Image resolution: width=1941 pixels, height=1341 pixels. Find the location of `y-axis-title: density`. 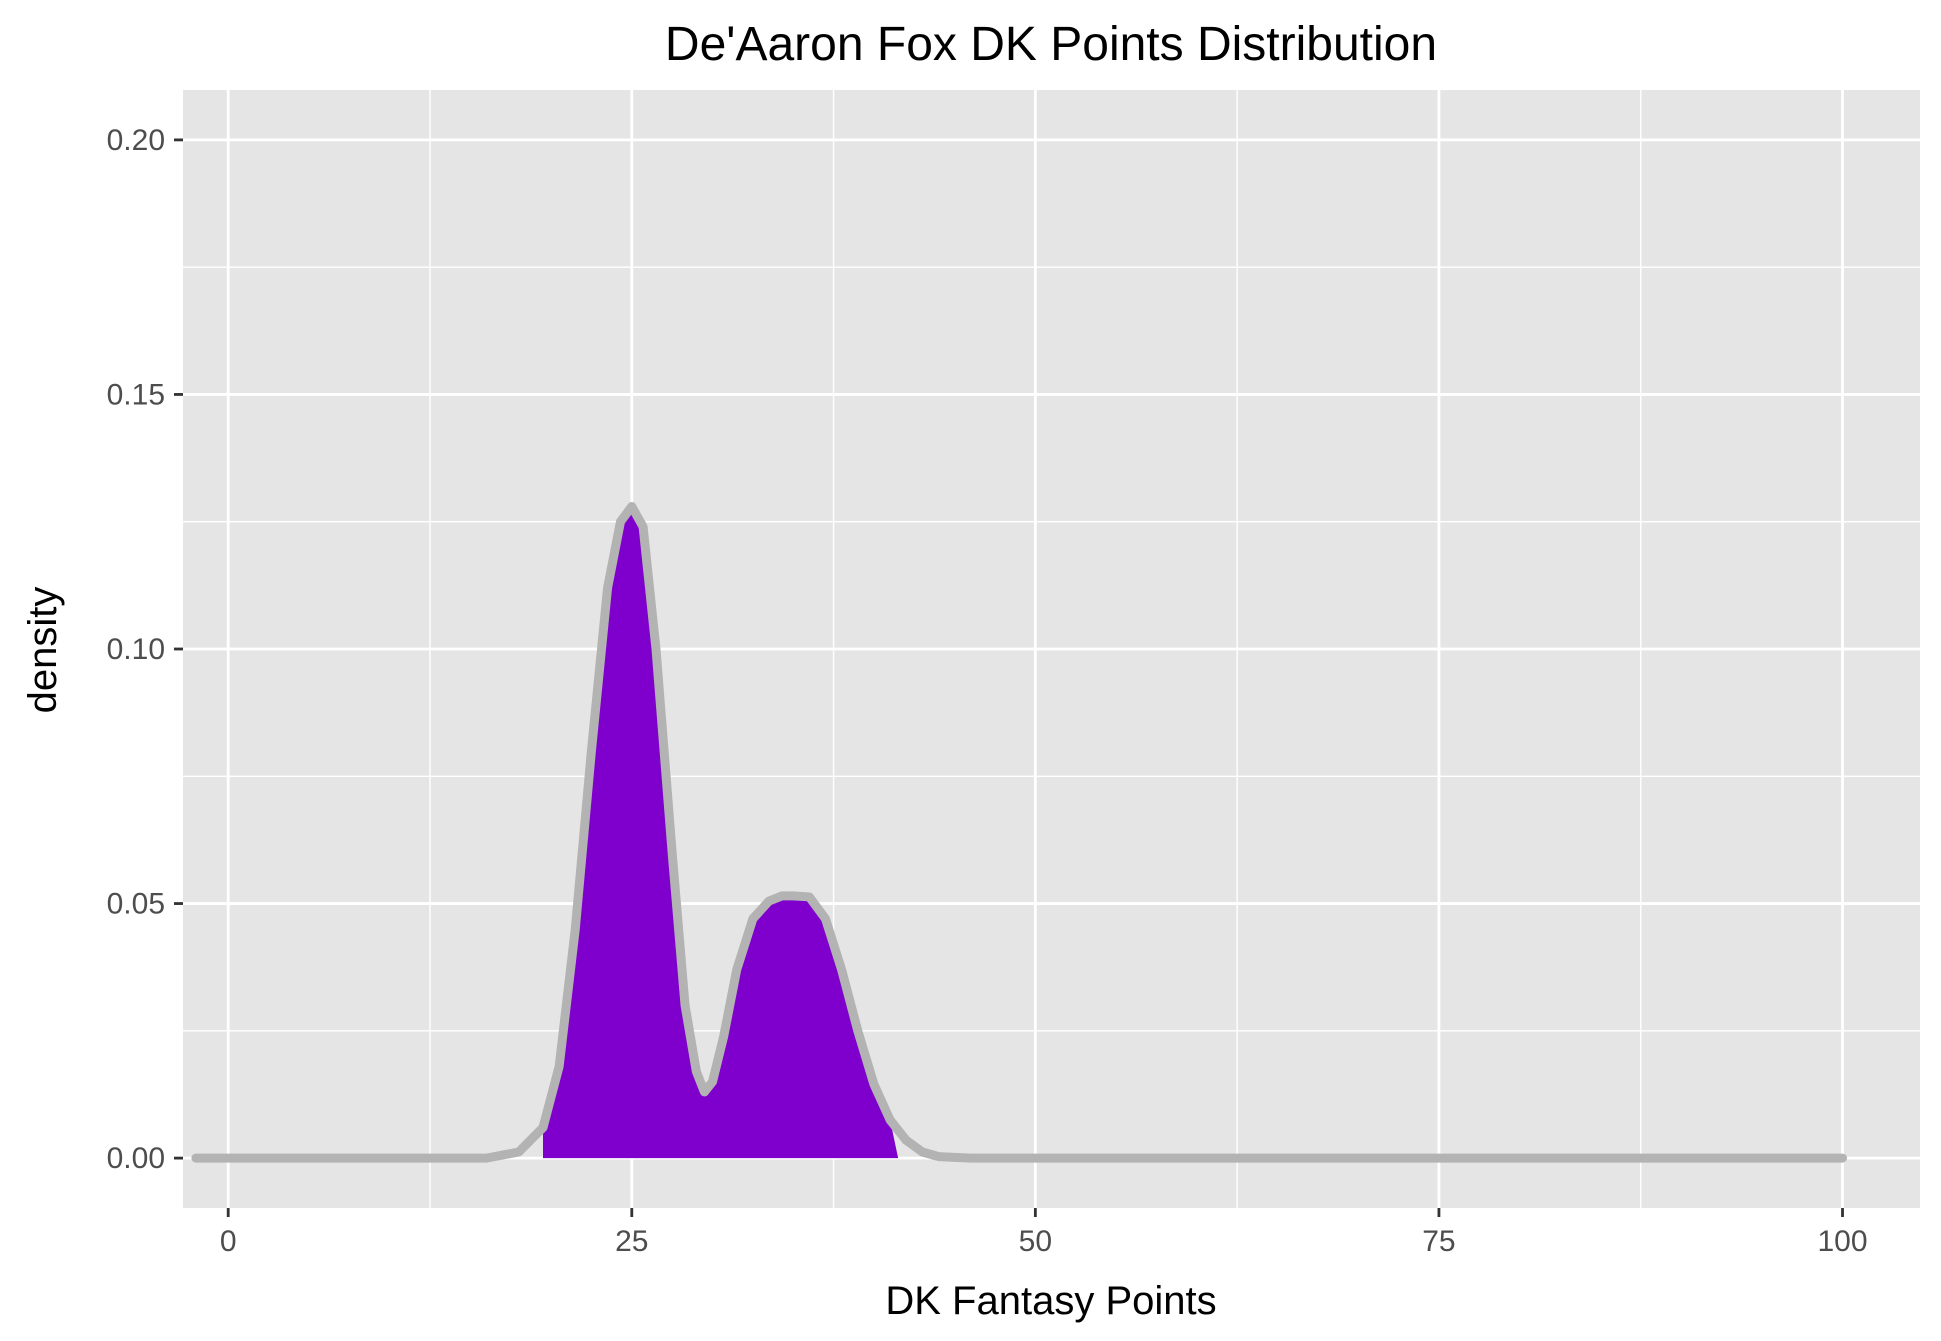

y-axis-title: density is located at coordinates (43, 650).